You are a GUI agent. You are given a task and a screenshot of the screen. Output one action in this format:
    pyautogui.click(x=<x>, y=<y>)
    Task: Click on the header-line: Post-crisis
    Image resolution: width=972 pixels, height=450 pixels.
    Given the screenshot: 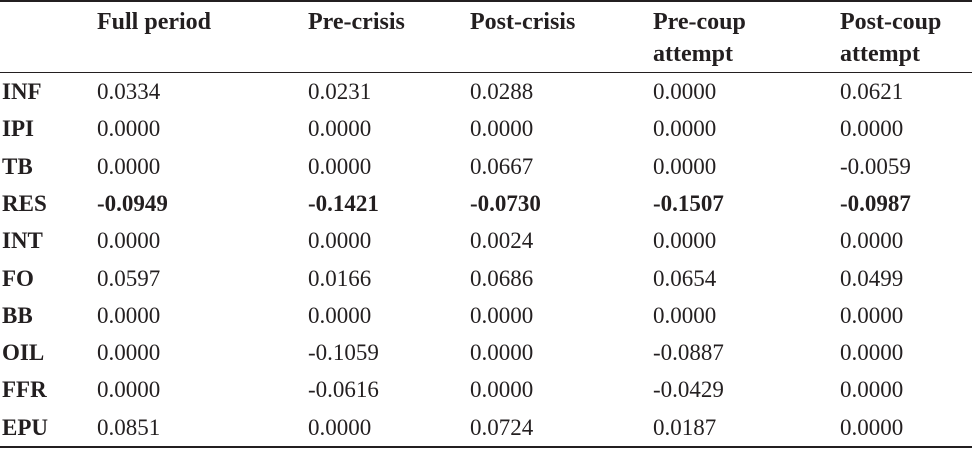 What is the action you would take?
    pyautogui.click(x=523, y=22)
    